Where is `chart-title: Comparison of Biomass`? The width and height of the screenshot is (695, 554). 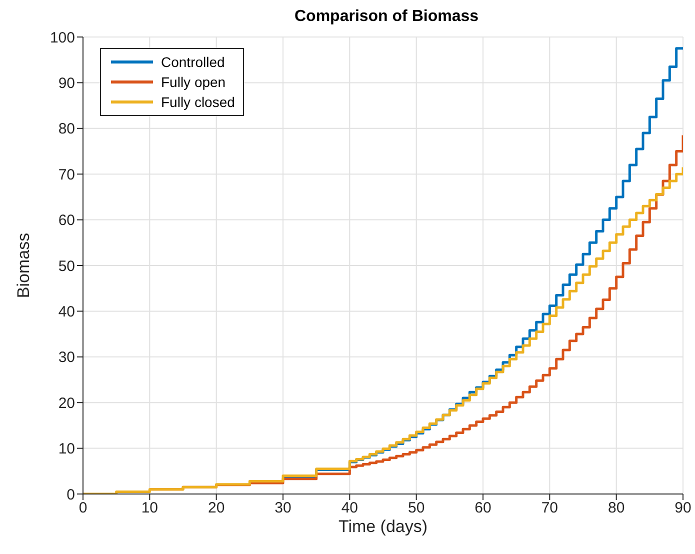
chart-title: Comparison of Biomass is located at coordinates (386, 17).